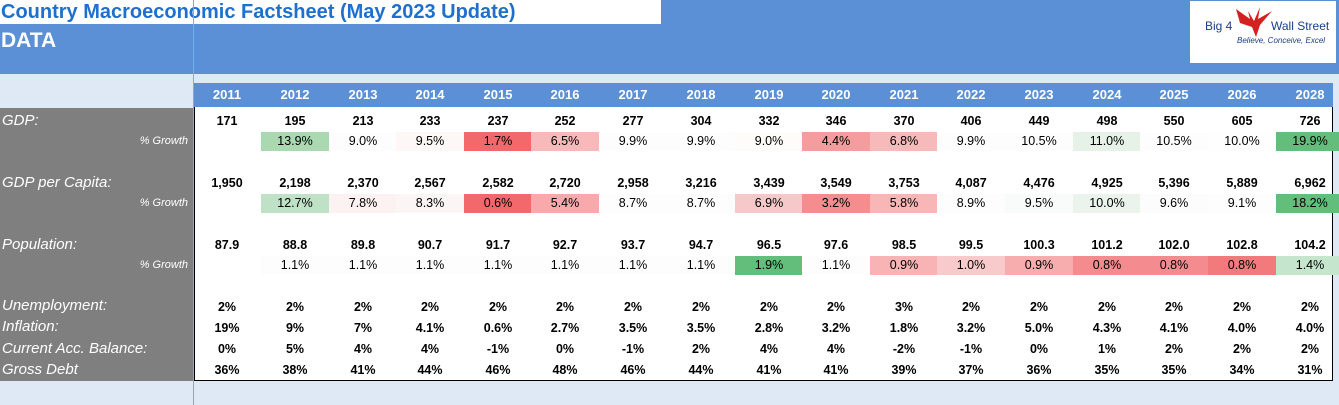 Image resolution: width=1339 pixels, height=405 pixels. What do you see at coordinates (1039, 183) in the screenshot?
I see `cell-gdp-pc: 4,476` at bounding box center [1039, 183].